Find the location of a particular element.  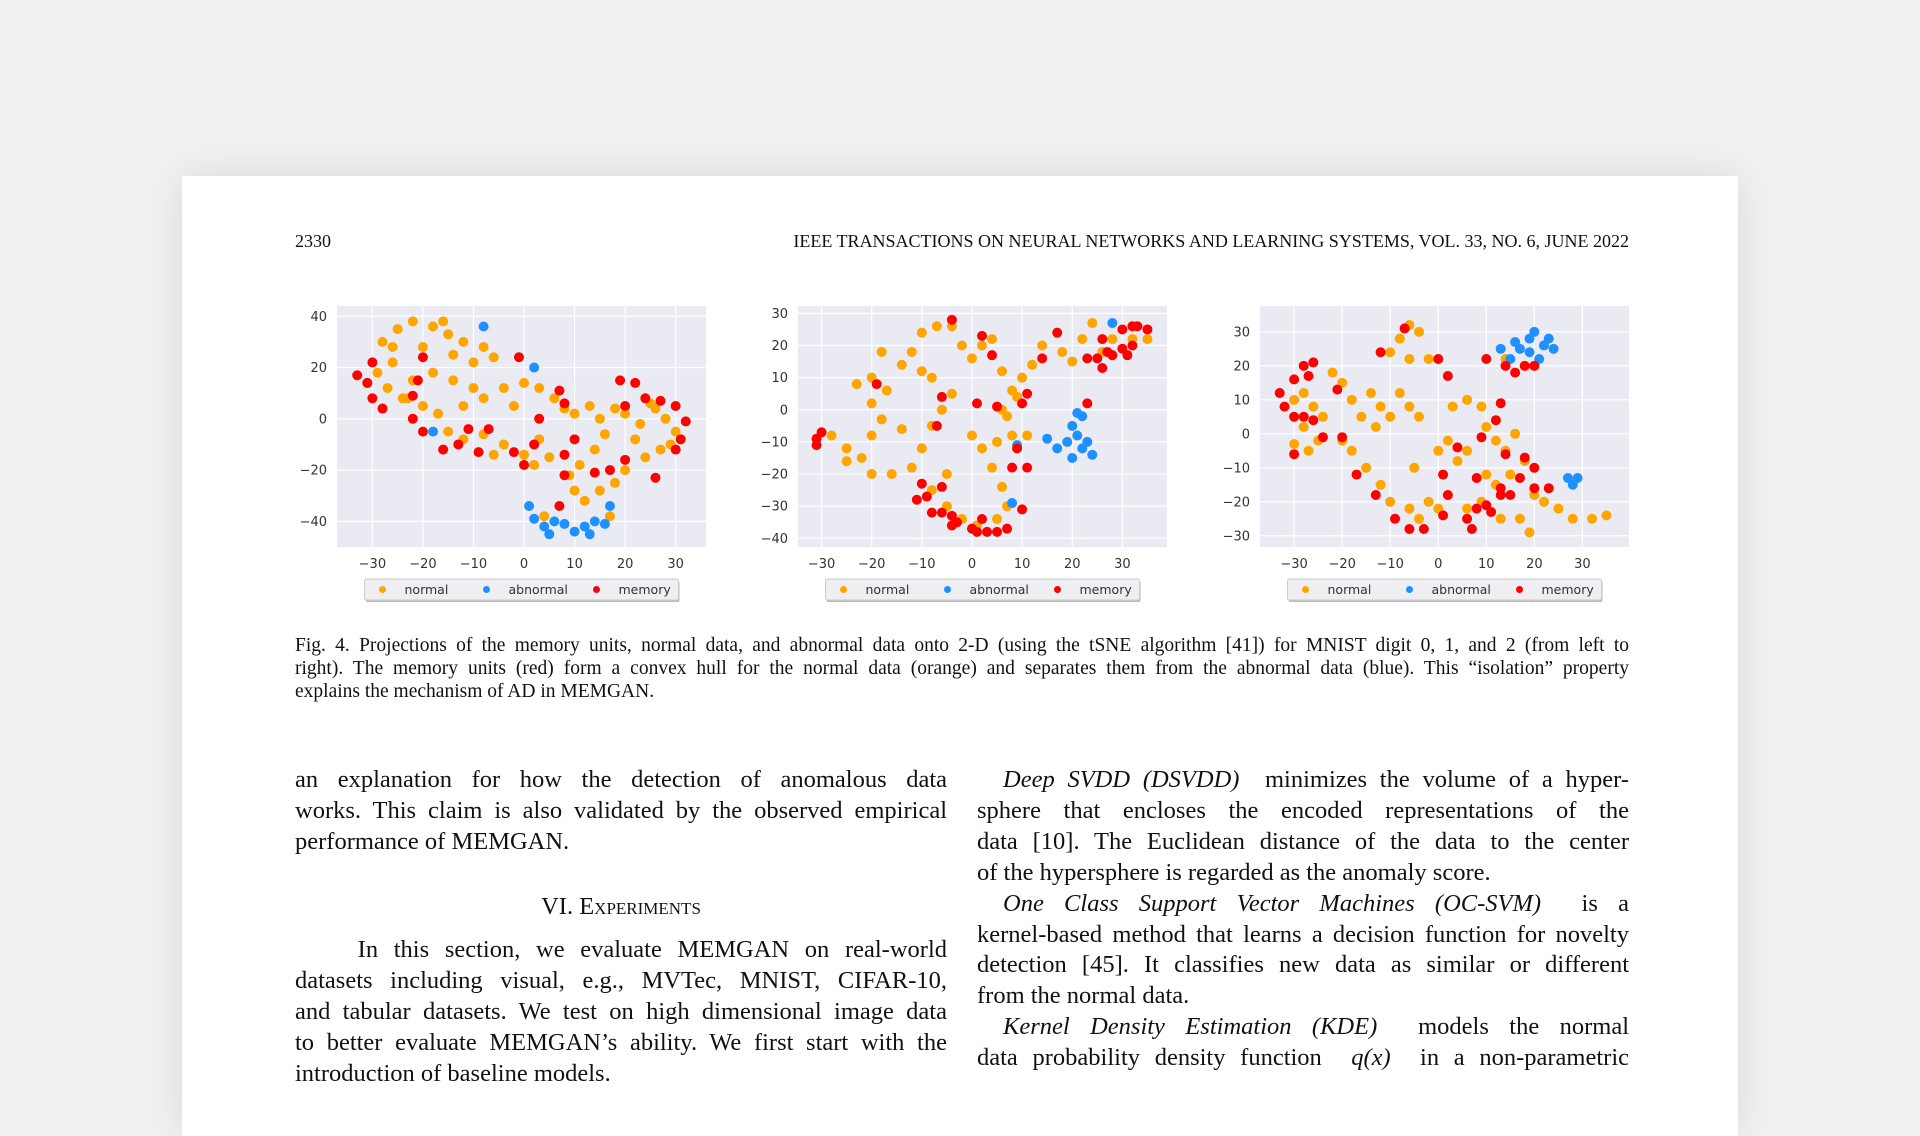

y-tick-label: −10 is located at coordinates (774, 442).